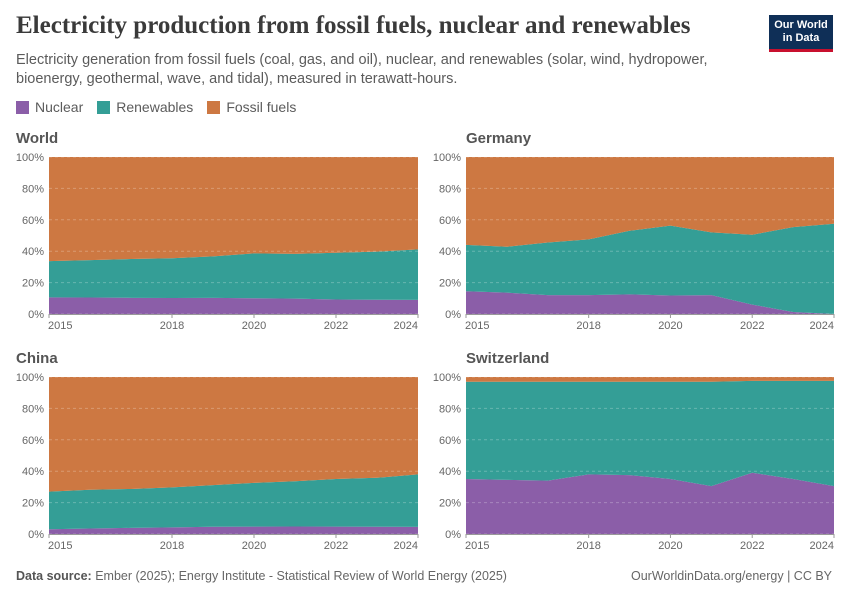  What do you see at coordinates (172, 546) in the screenshot?
I see `x-tick-china: 2018` at bounding box center [172, 546].